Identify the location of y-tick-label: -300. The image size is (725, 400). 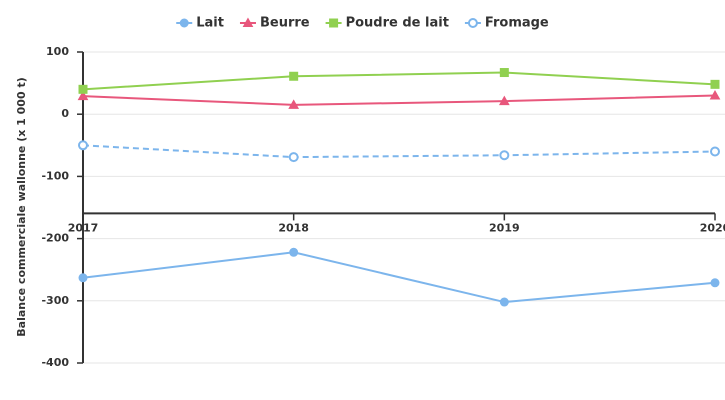
(55, 300).